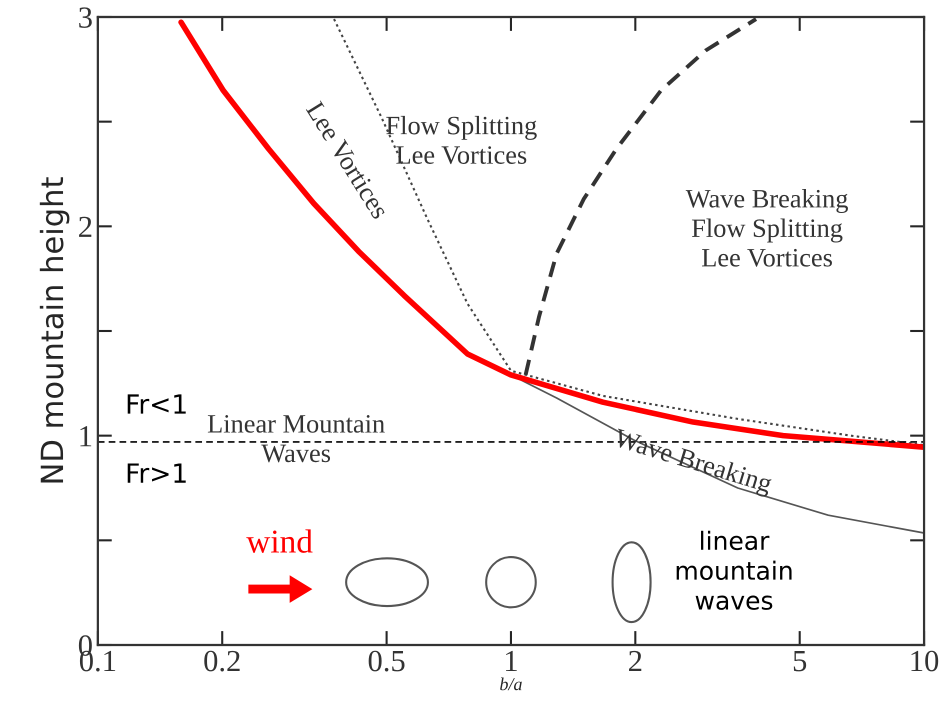 Image resolution: width=941 pixels, height=708 pixels. Describe the element at coordinates (635, 661) in the screenshot. I see `x-tick-label: 2` at that location.